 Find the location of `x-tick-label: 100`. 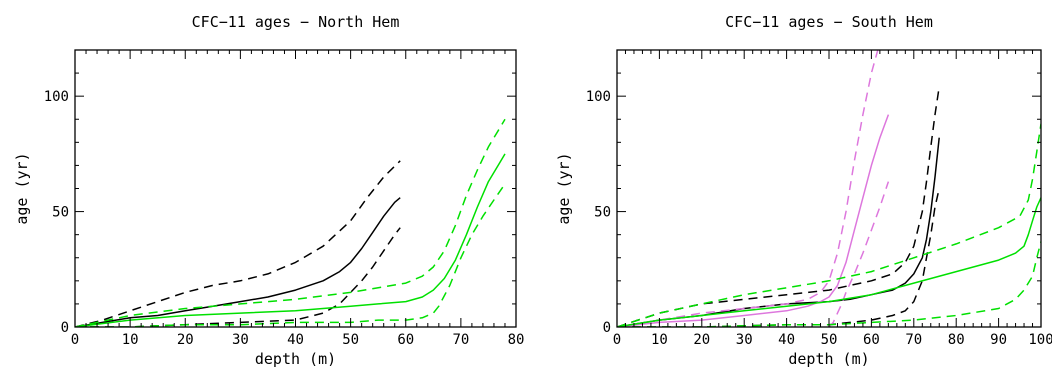

x-tick-label: 100 is located at coordinates (1040, 340).